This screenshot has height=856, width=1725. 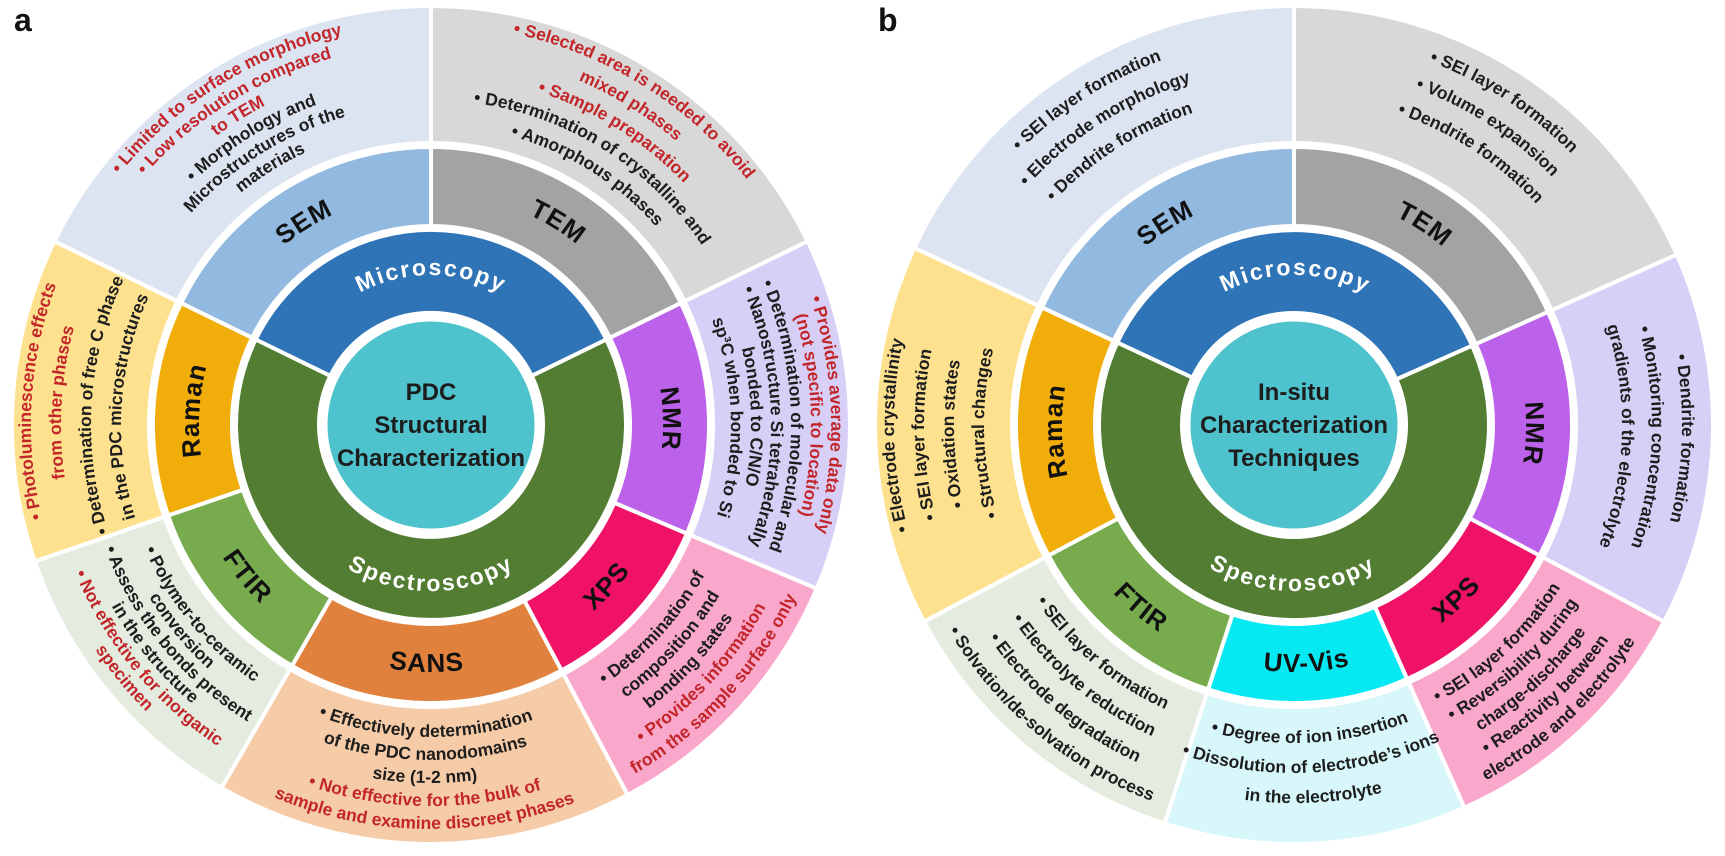 What do you see at coordinates (23, 20) in the screenshot?
I see `panel-a-label: a` at bounding box center [23, 20].